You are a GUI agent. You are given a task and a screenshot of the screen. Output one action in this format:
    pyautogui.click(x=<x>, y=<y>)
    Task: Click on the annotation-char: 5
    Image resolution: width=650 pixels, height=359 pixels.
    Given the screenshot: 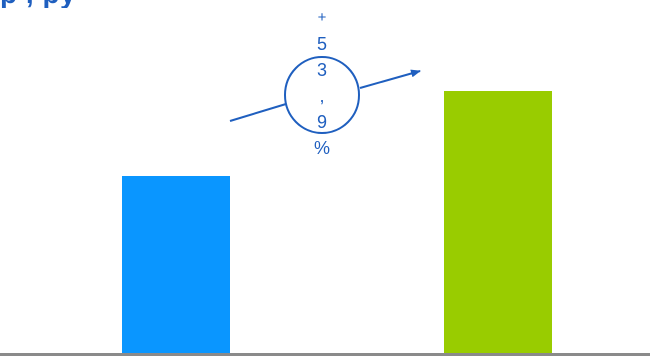 What is the action you would take?
    pyautogui.click(x=321, y=44)
    